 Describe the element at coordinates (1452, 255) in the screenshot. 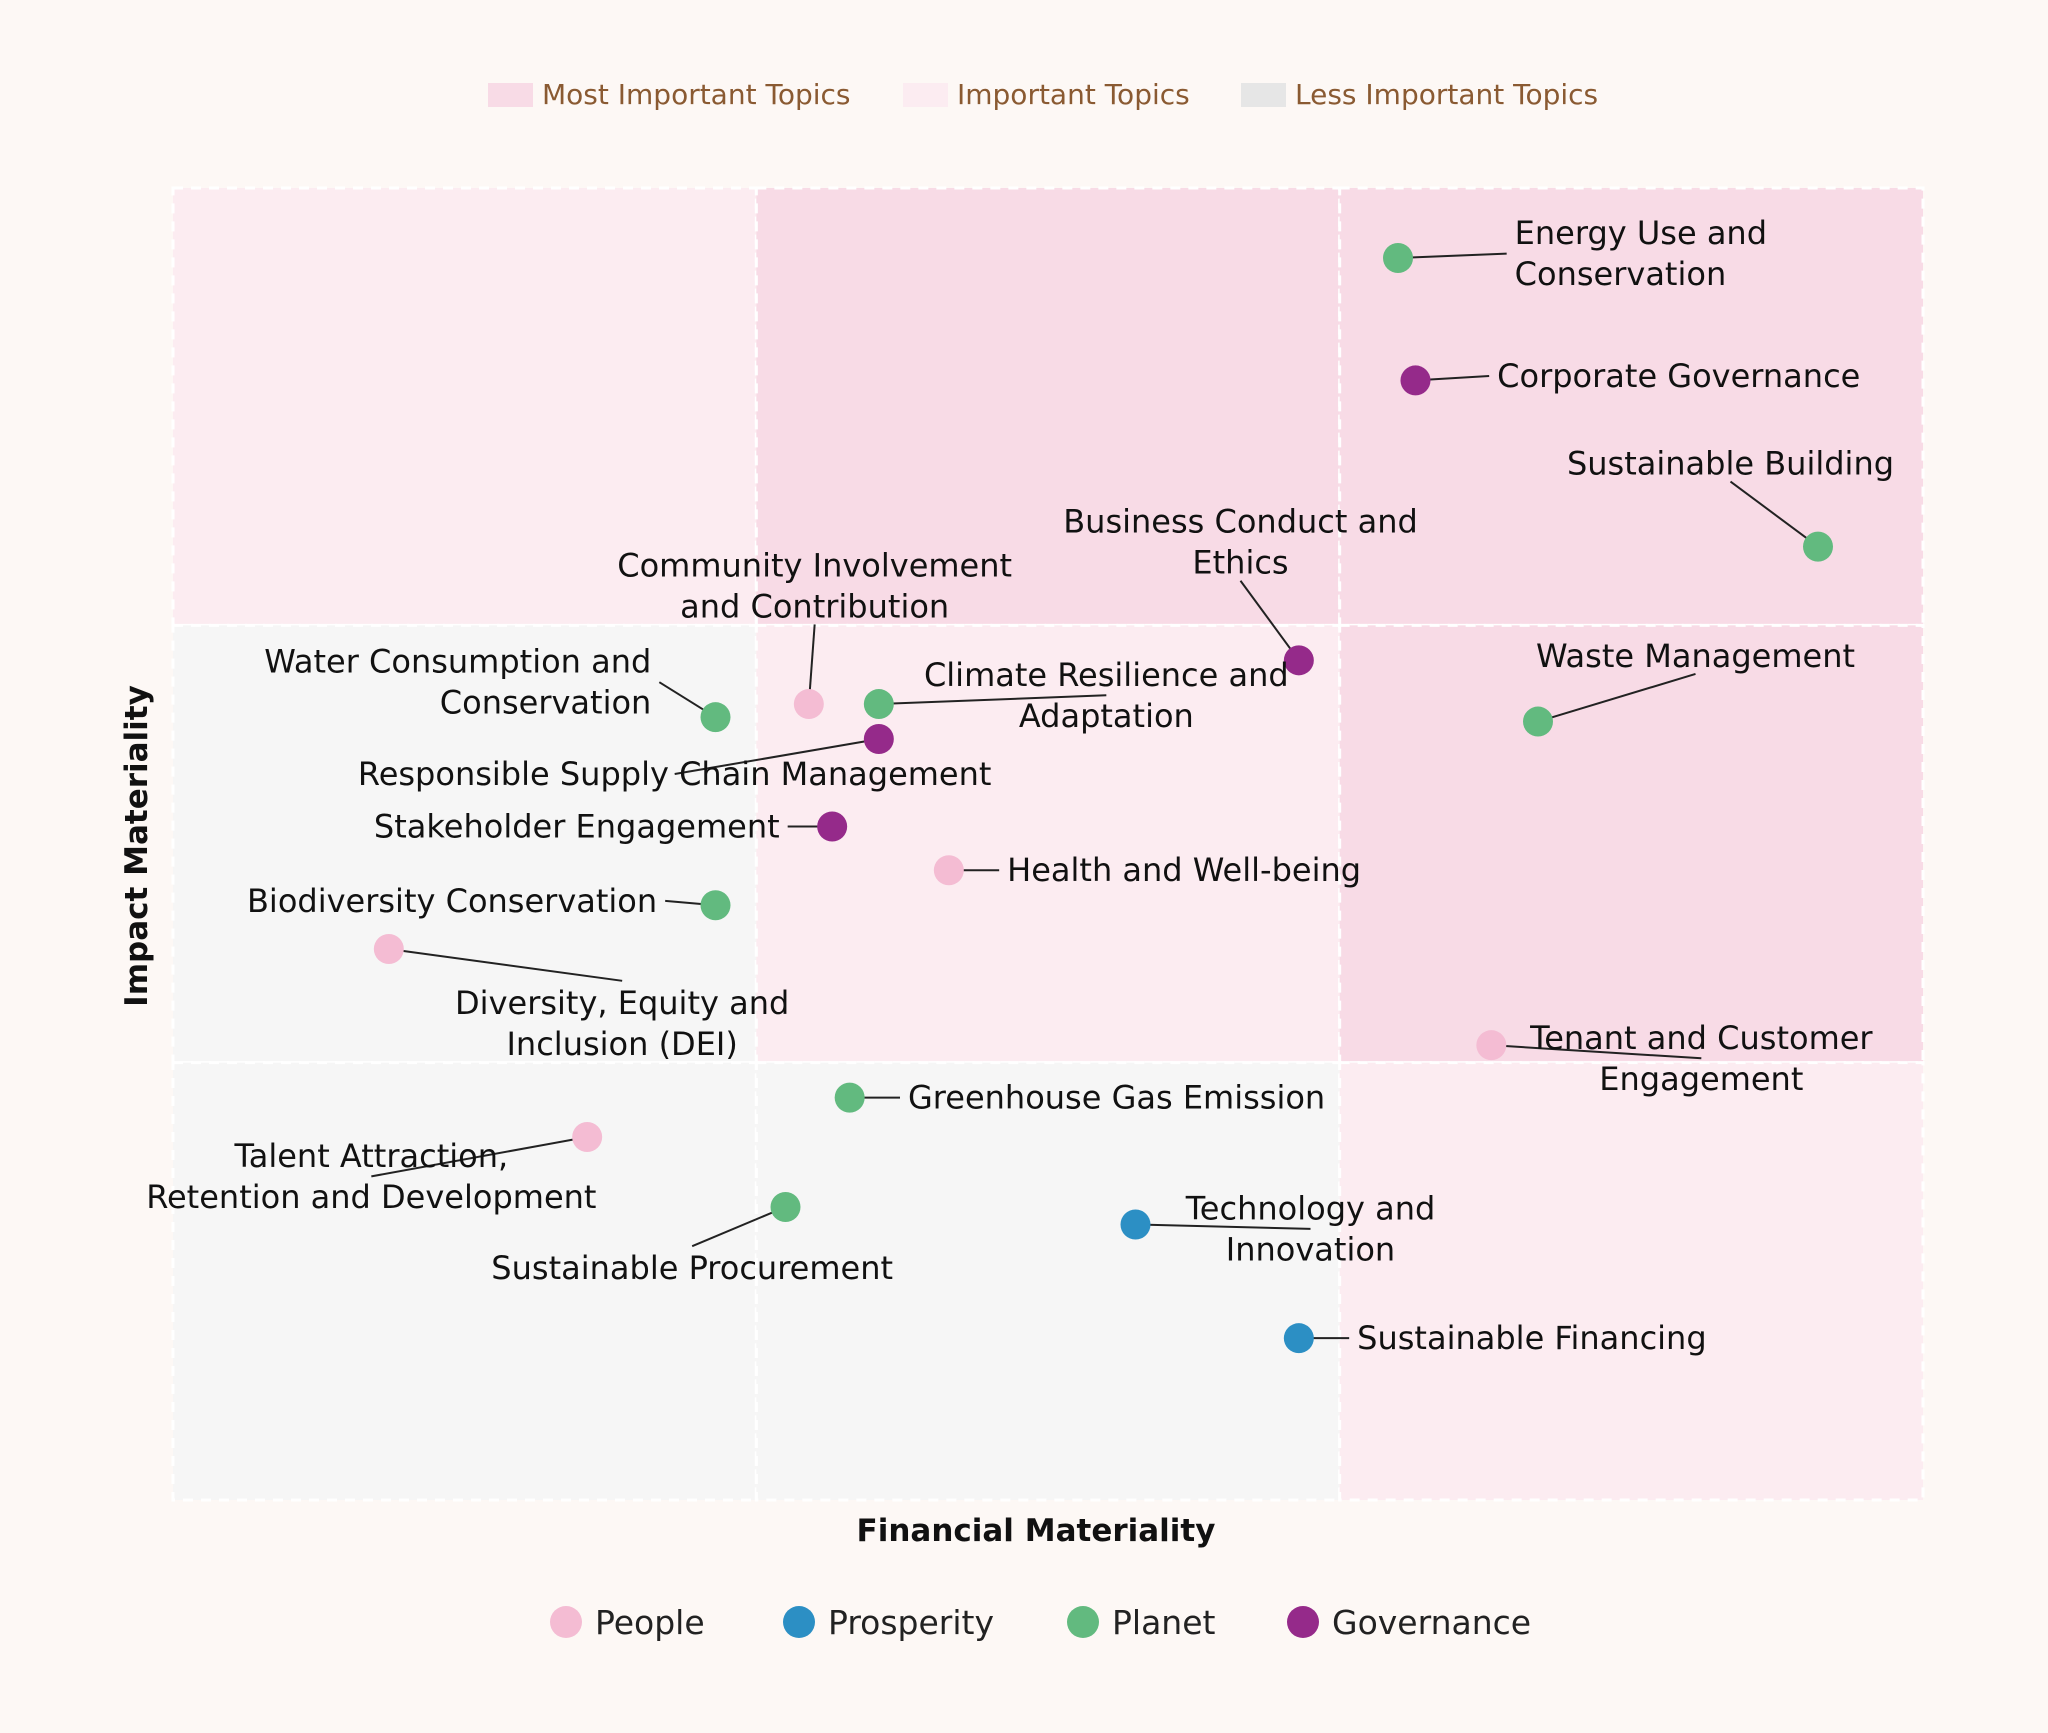

I see `leader-line-energy-use-and-conservation` at that location.